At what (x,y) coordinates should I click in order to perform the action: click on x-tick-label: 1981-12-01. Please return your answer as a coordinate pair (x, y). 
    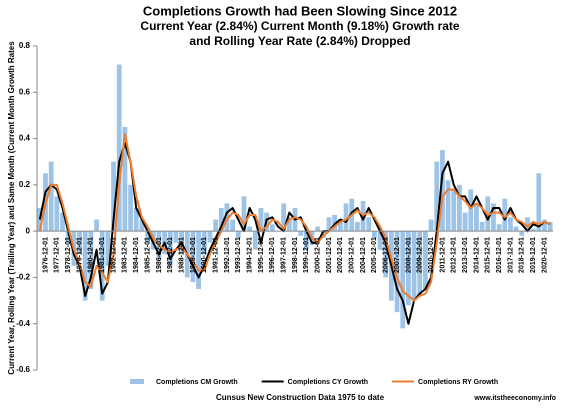
    Looking at the image, I should click on (102, 255).